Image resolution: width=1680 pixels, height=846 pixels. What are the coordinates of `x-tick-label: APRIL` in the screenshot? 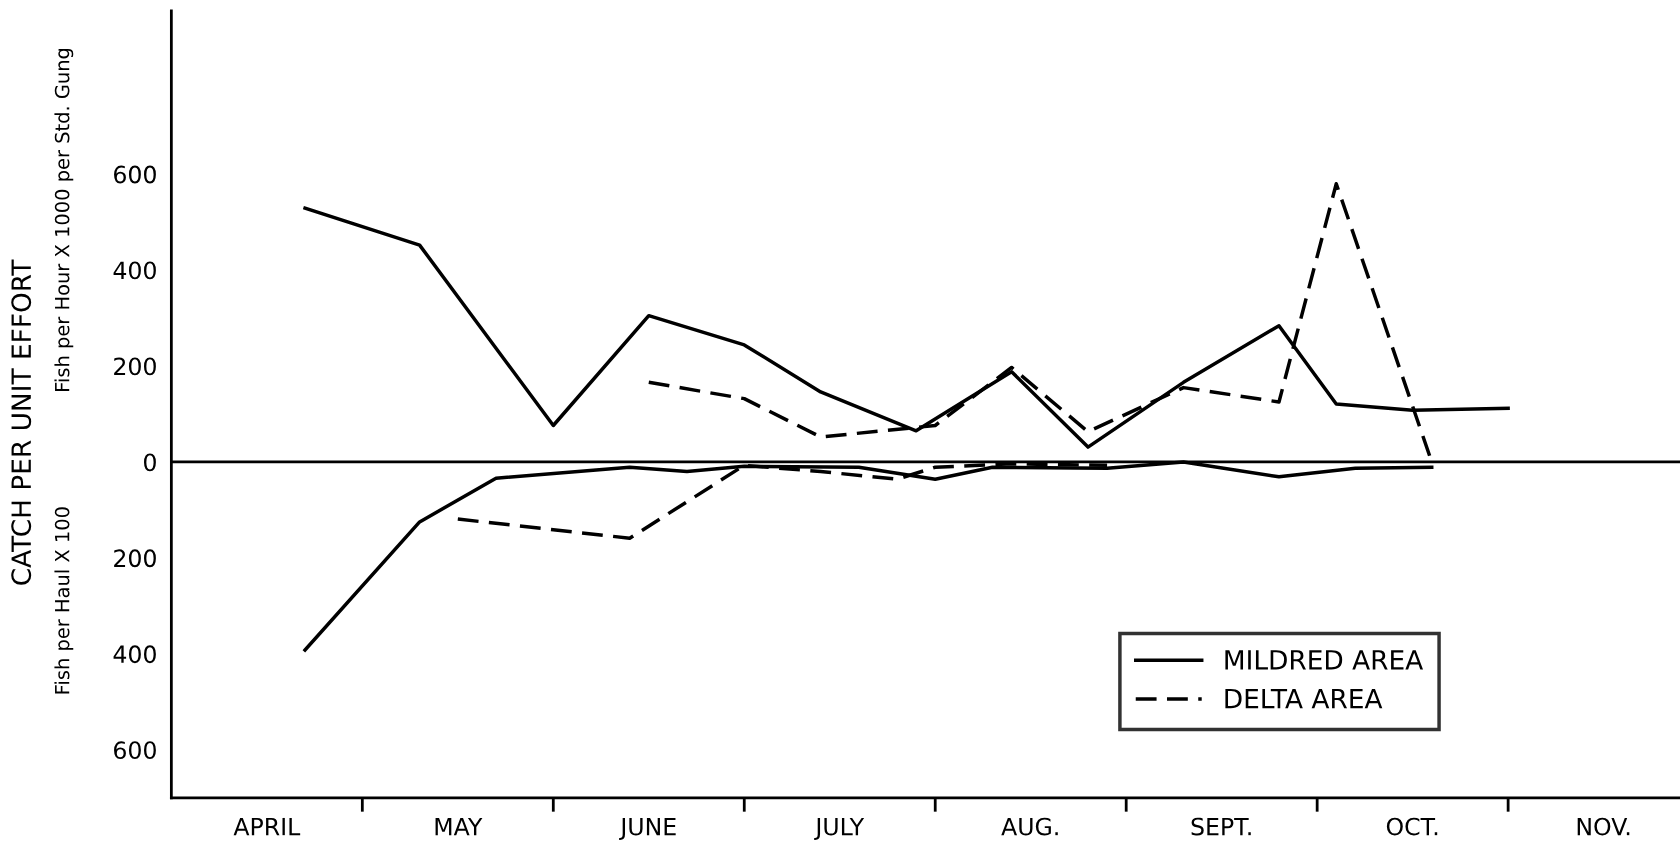 It's located at (267, 826).